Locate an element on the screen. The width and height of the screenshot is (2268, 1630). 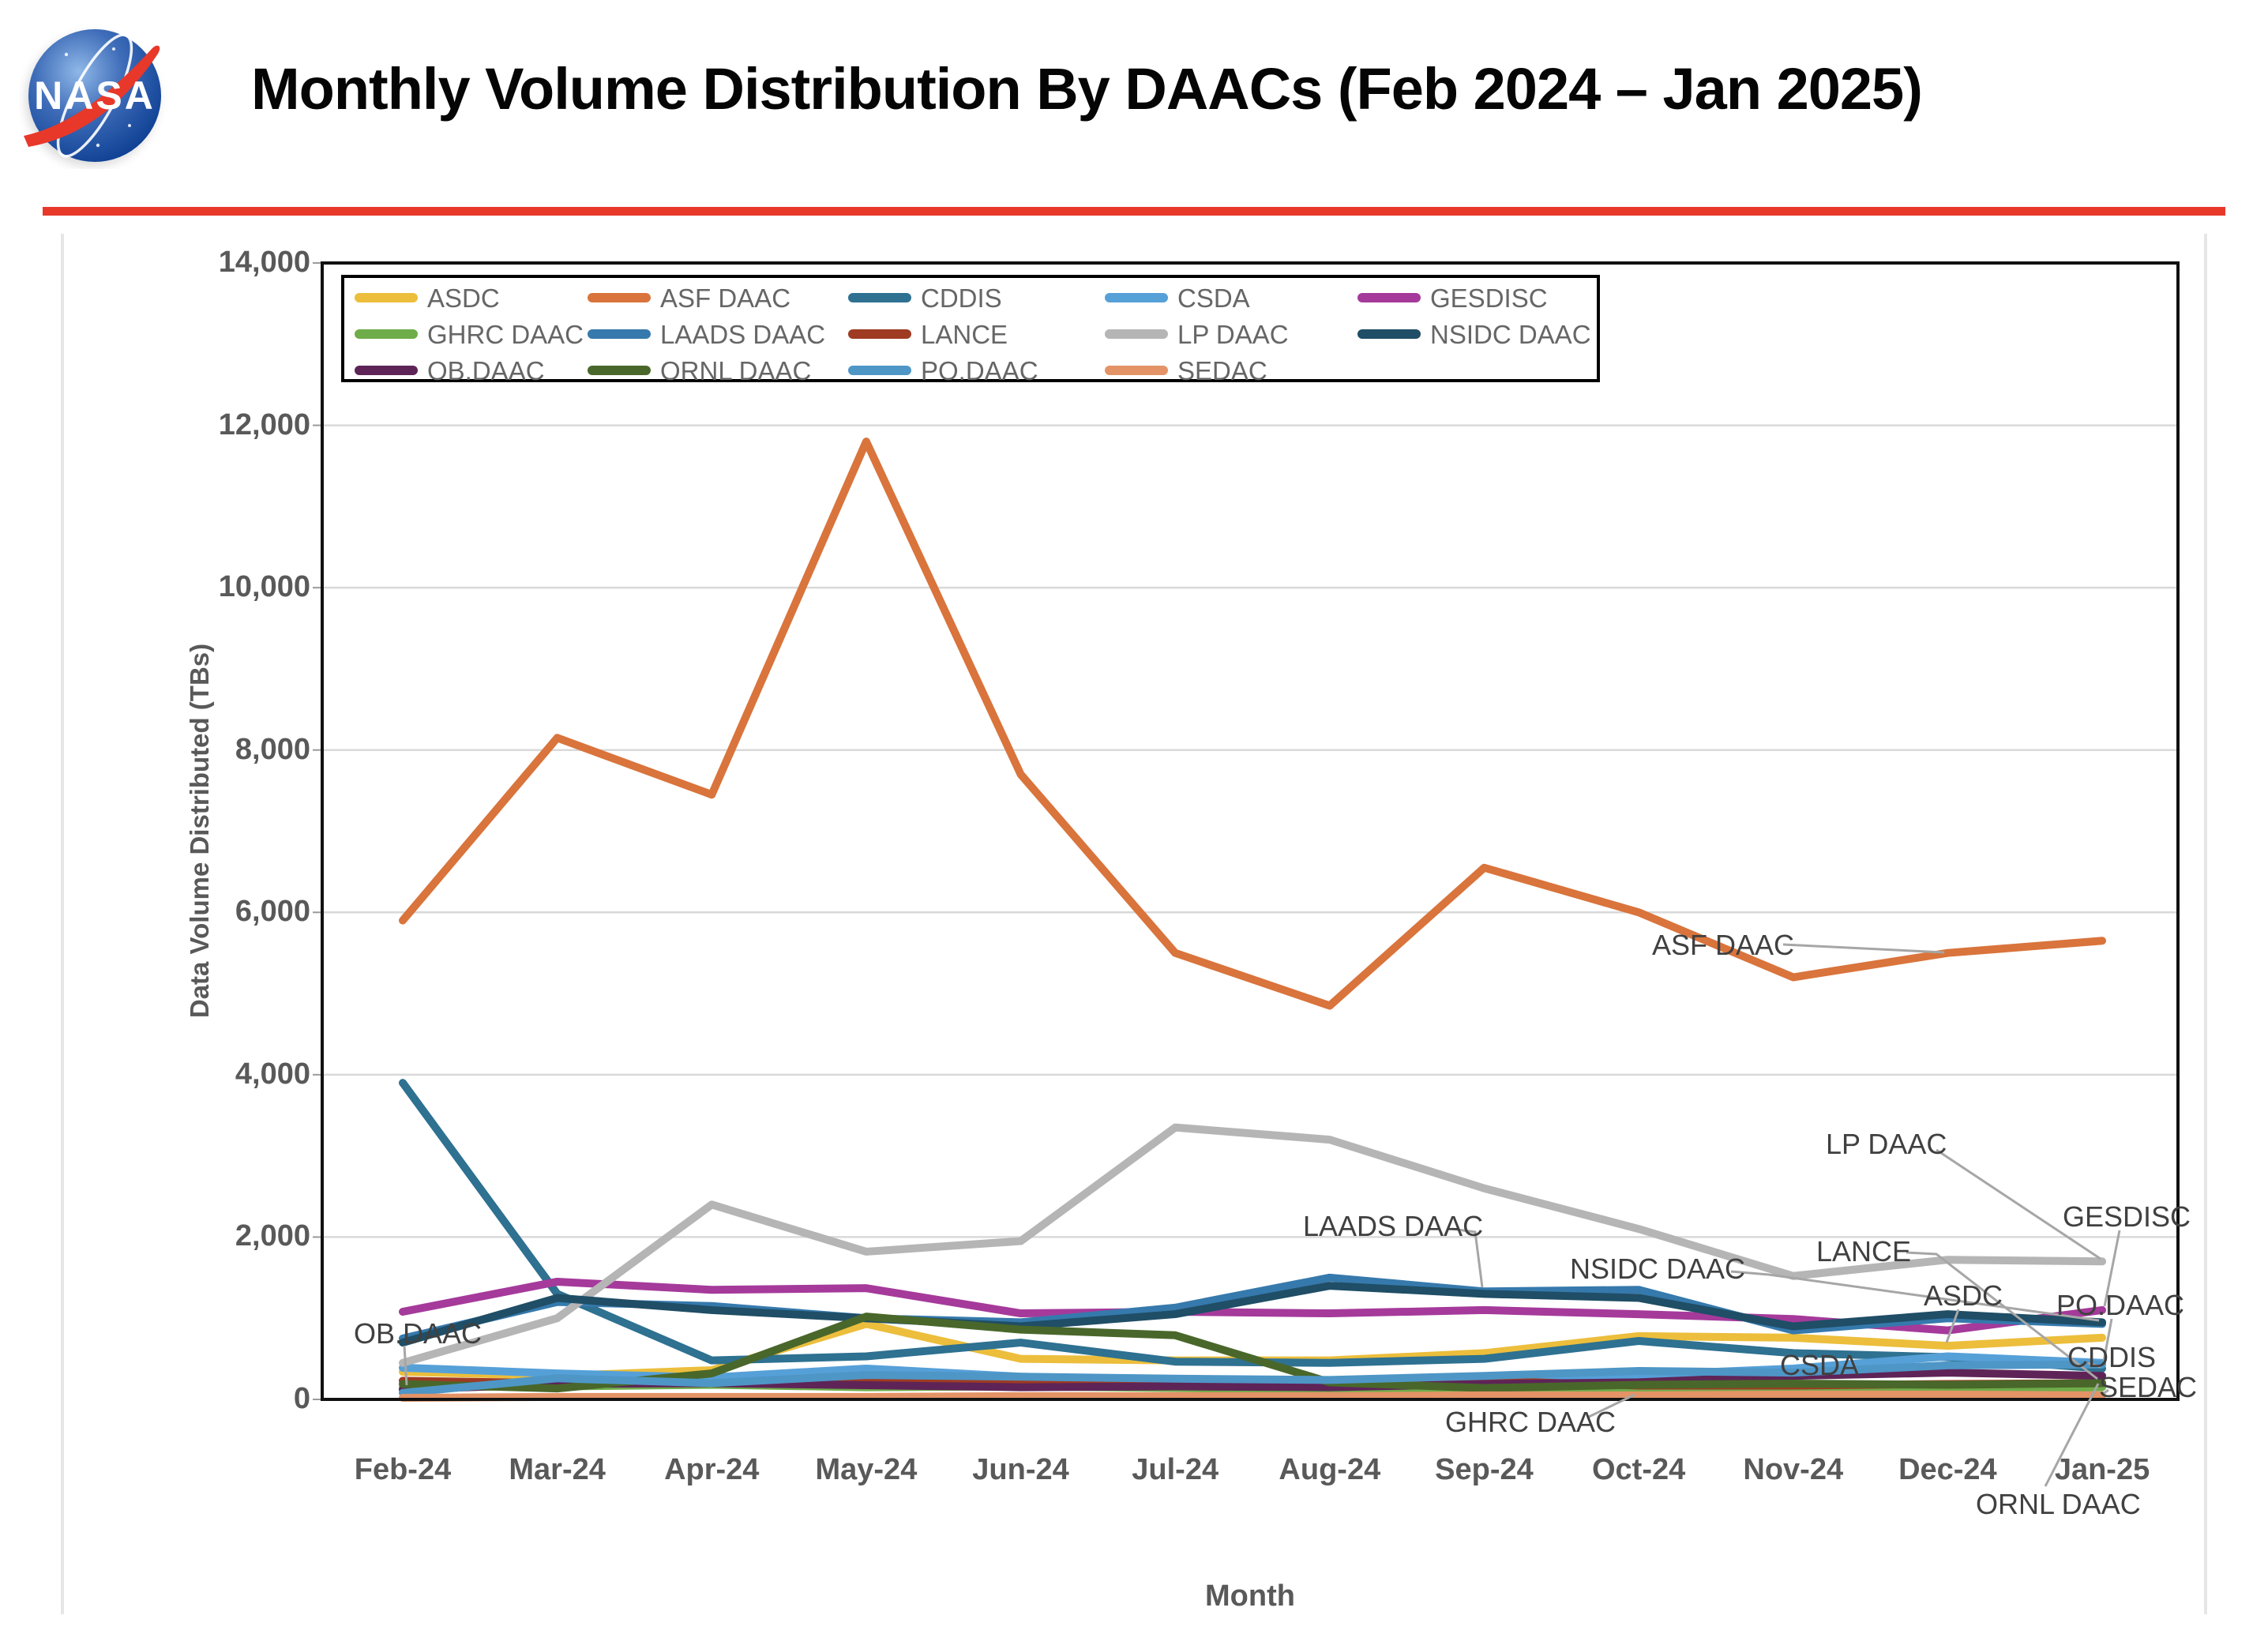
callout-label-ob-daac: OB.DAAC is located at coordinates (418, 1333).